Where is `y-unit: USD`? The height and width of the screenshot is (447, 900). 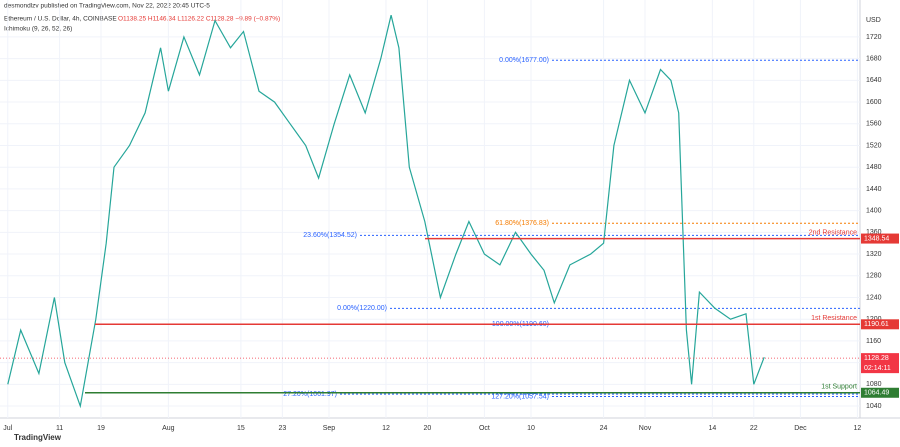 y-unit: USD is located at coordinates (873, 20).